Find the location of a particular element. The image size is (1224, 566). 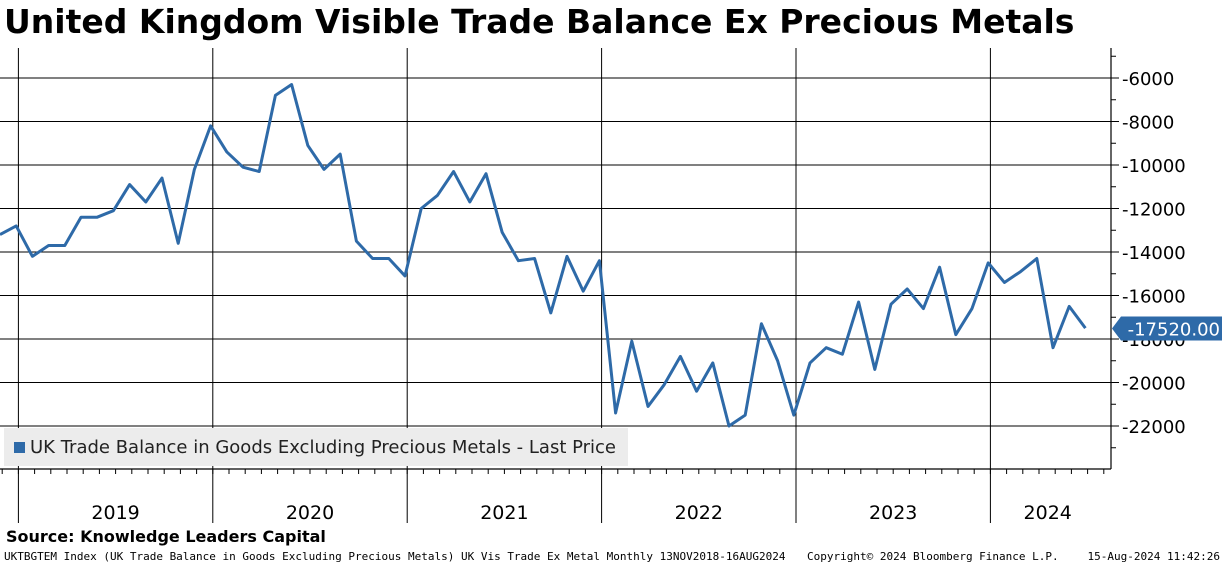

x-axis: 2019 2020 2021 2022 2023 2024 is located at coordinates (555, 496).